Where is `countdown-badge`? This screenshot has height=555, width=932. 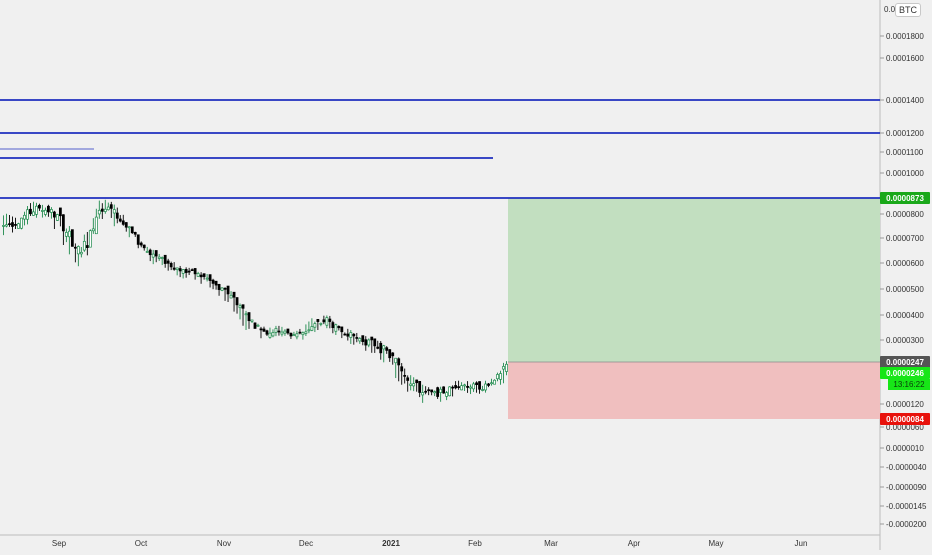
countdown-badge is located at coordinates (909, 384).